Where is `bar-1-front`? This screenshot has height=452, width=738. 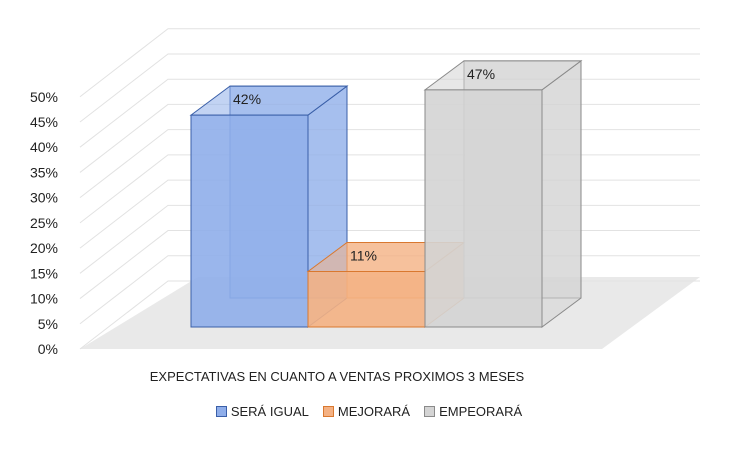
bar-1-front is located at coordinates (249, 221).